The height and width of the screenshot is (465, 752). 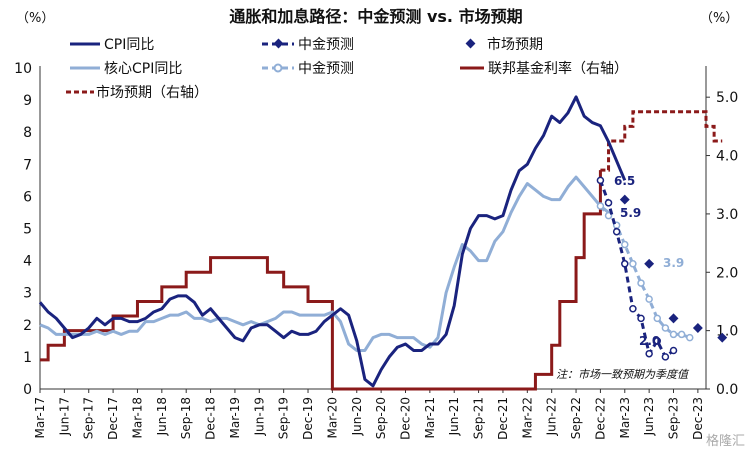 I want to click on x-tick-label: Dec-23, so click(x=698, y=418).